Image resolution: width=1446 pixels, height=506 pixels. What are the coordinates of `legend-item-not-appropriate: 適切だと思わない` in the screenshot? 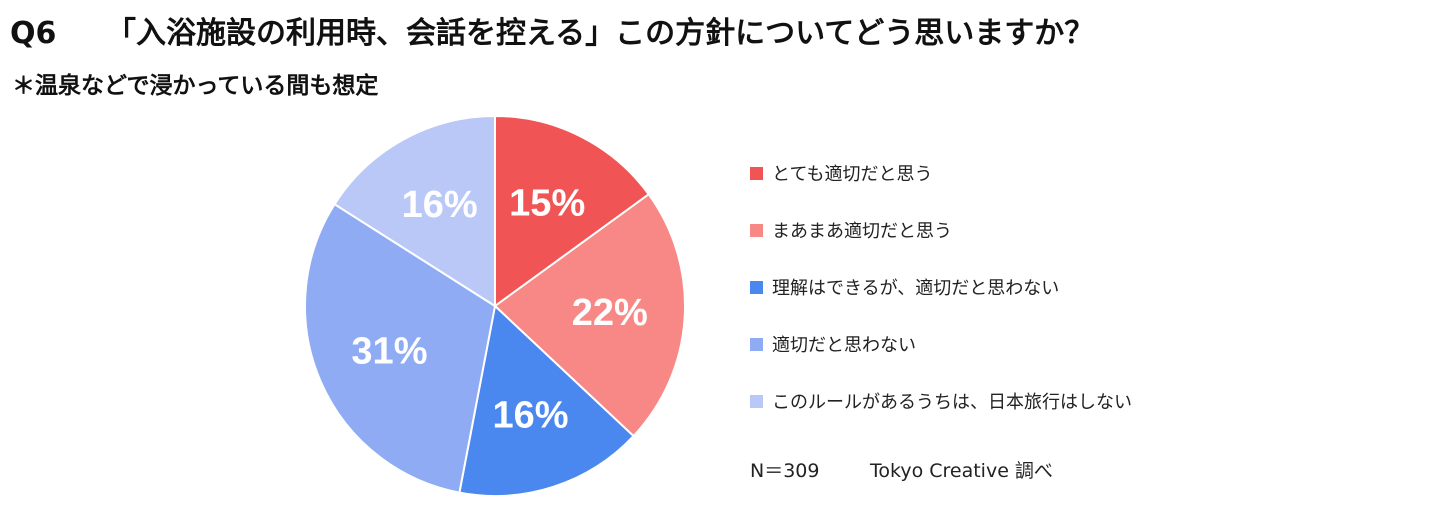 It's located at (941, 359).